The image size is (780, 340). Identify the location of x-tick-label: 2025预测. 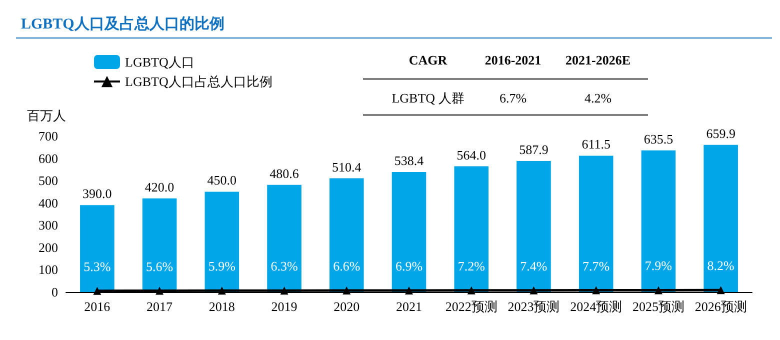
(658, 306).